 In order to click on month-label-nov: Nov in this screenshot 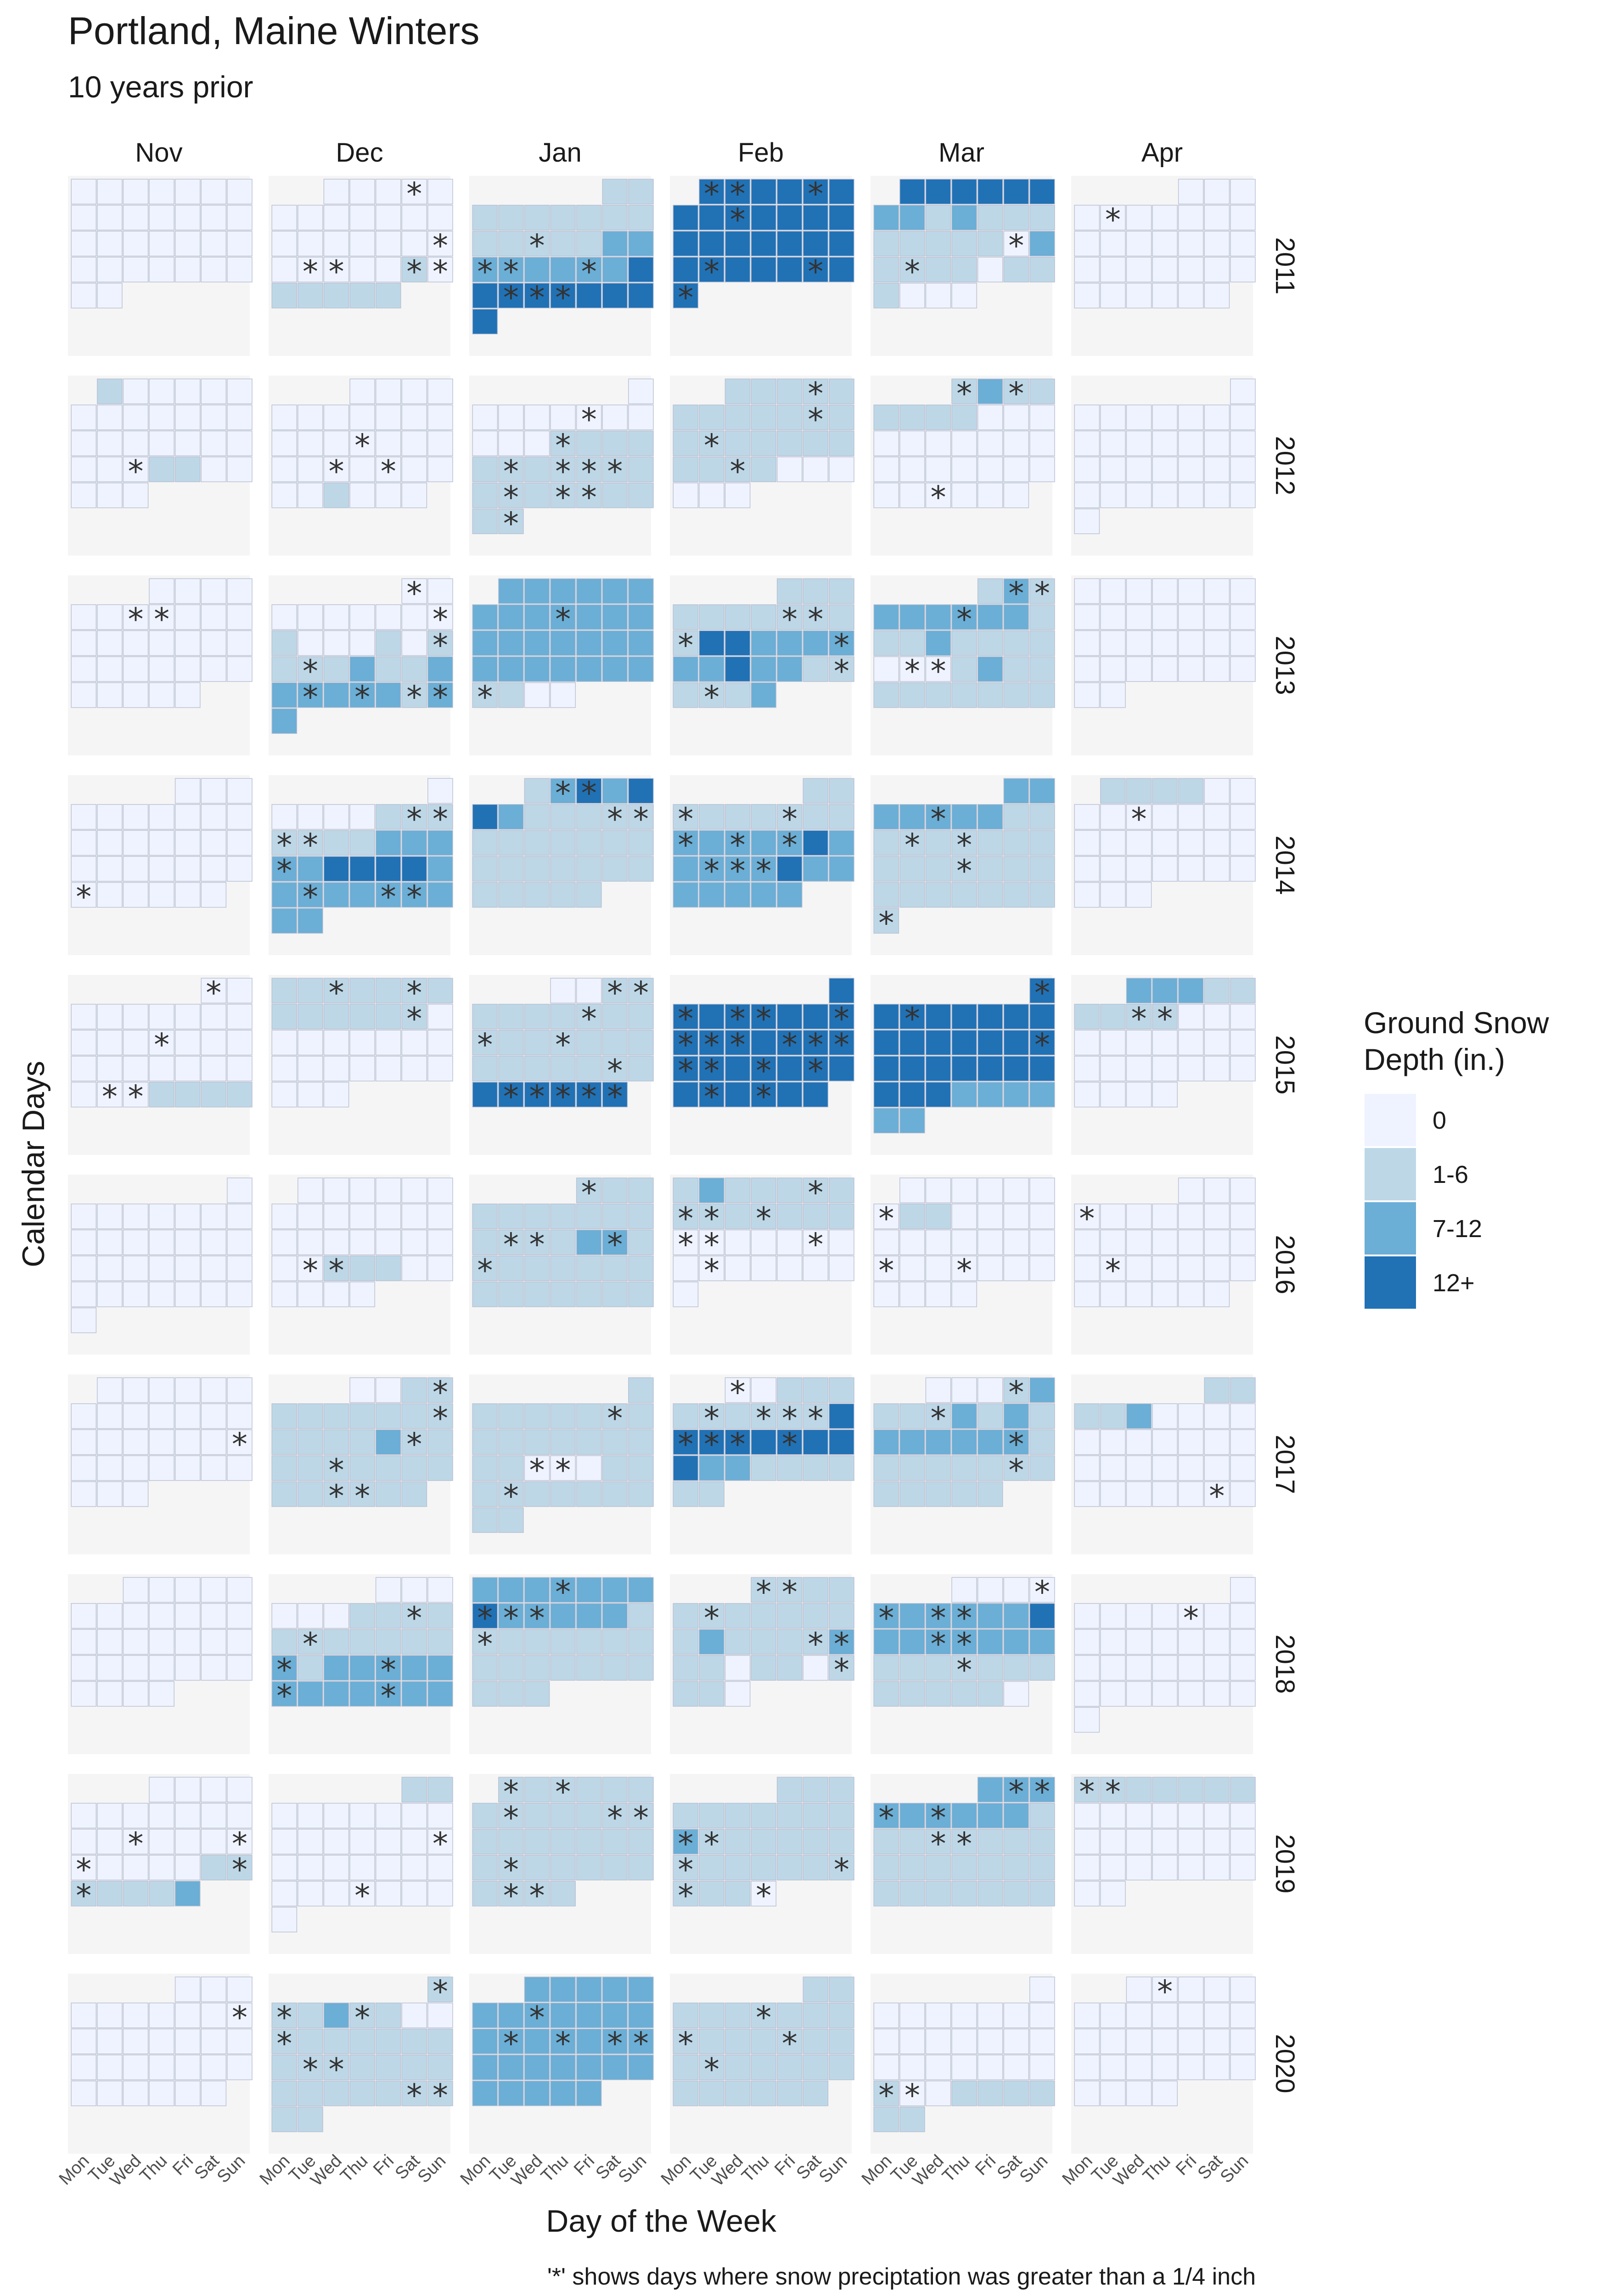, I will do `click(158, 153)`.